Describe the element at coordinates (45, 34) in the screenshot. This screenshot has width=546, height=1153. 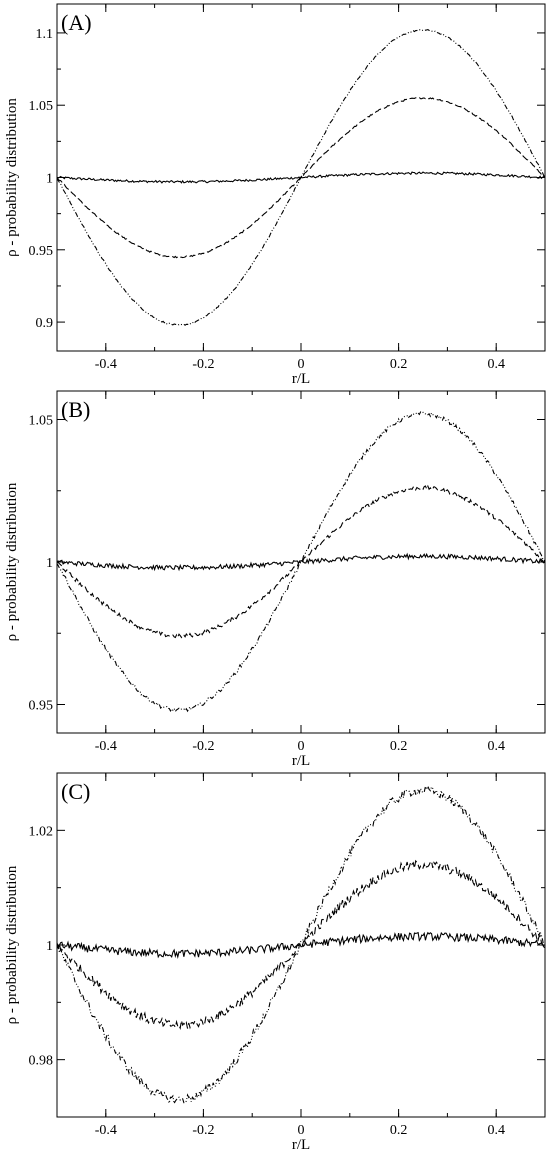
I see `y-tick-label: 1.1` at that location.